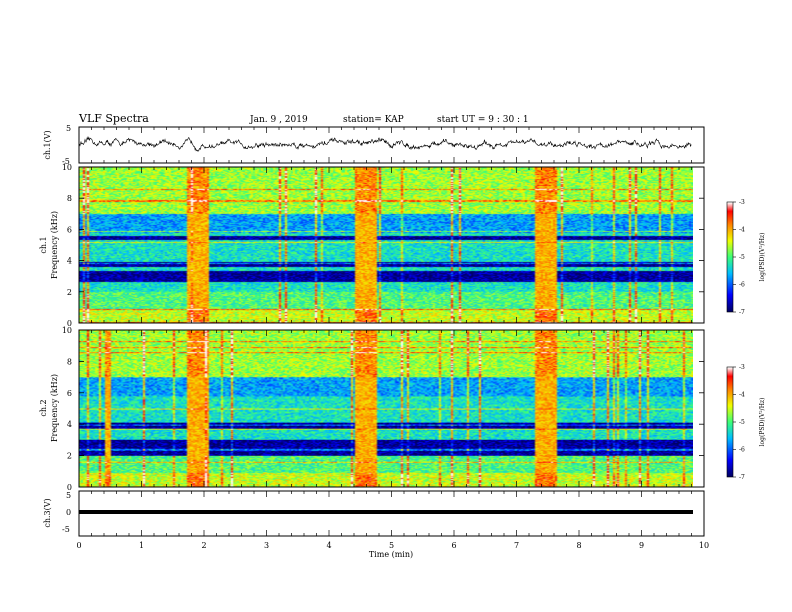  I want to click on ch2-spec-ytick-tick-label: 10, so click(67, 330).